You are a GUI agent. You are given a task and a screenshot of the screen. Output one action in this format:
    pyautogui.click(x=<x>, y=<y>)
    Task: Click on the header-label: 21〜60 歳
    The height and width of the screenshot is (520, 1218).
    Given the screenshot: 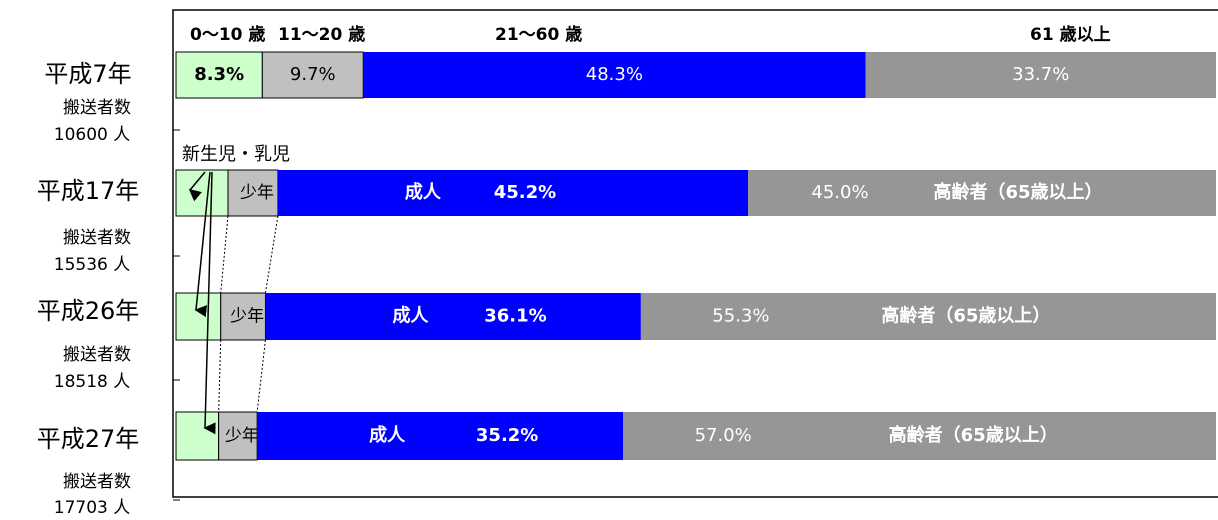 What is the action you would take?
    pyautogui.click(x=538, y=34)
    